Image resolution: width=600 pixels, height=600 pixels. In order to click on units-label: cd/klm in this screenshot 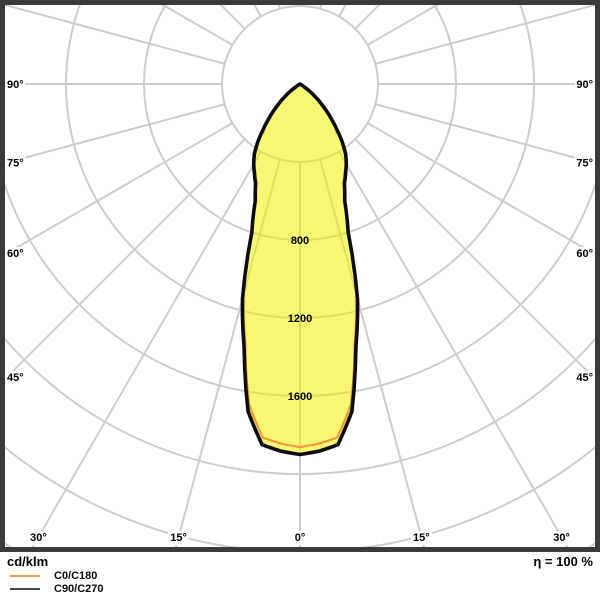, I will do `click(28, 561)`.